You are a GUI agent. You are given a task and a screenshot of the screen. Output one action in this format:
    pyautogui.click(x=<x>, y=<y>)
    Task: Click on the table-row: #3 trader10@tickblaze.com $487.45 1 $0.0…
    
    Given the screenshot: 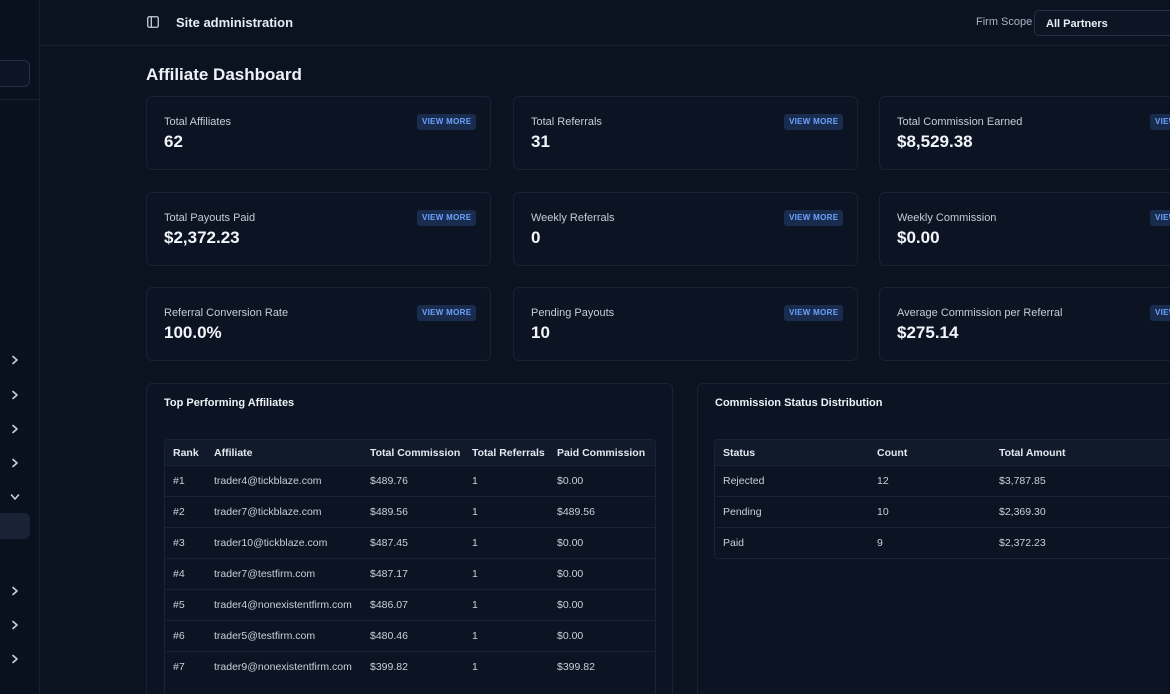 What is the action you would take?
    pyautogui.click(x=410, y=542)
    